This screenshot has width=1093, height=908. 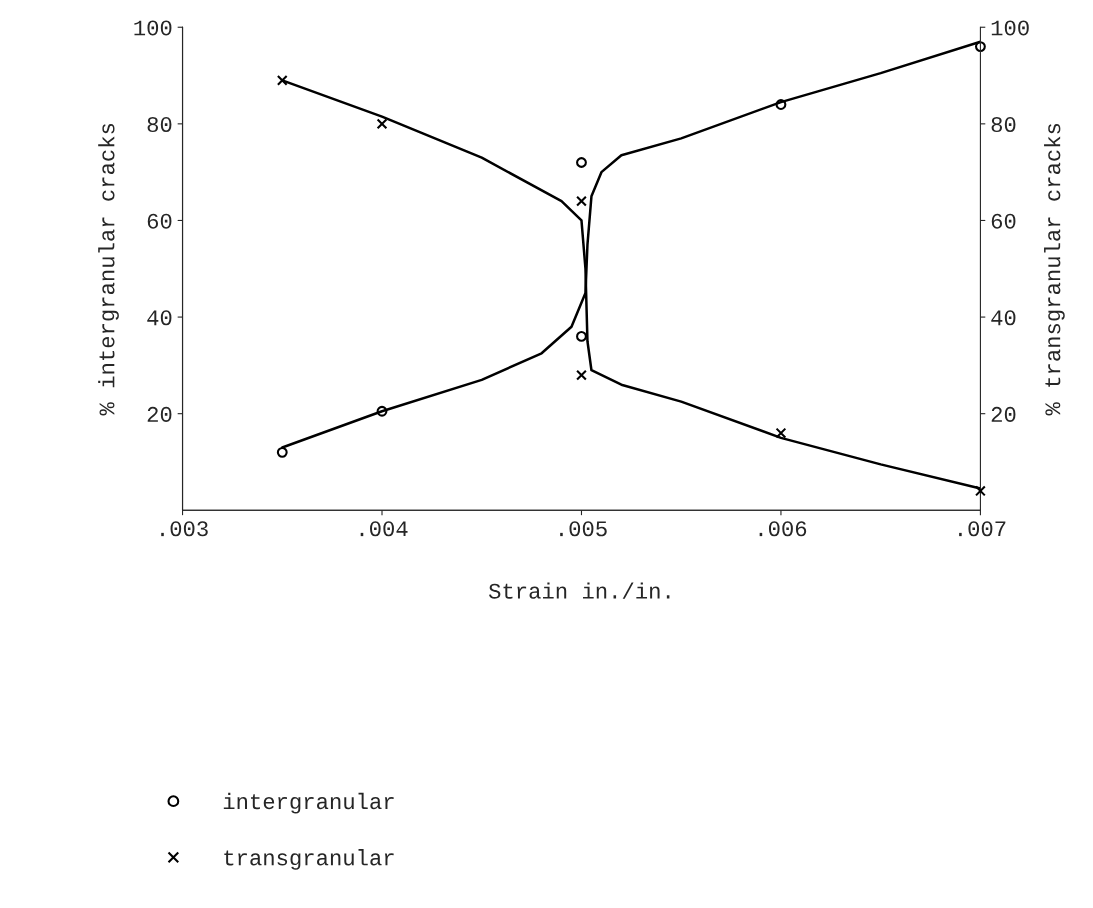 What do you see at coordinates (159, 125) in the screenshot?
I see `y-tick-label: 80` at bounding box center [159, 125].